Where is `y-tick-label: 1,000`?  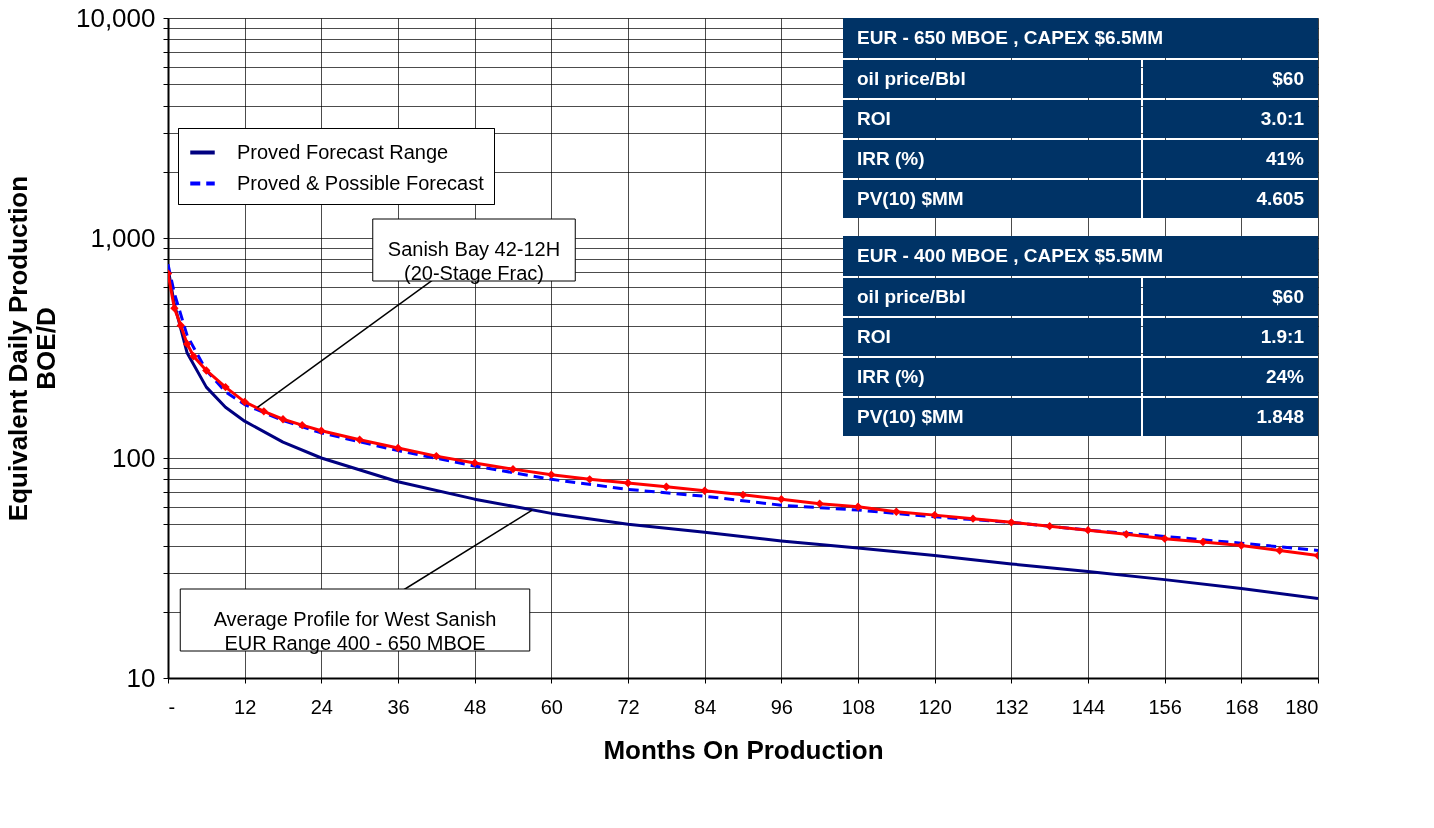 y-tick-label: 1,000 is located at coordinates (123, 237).